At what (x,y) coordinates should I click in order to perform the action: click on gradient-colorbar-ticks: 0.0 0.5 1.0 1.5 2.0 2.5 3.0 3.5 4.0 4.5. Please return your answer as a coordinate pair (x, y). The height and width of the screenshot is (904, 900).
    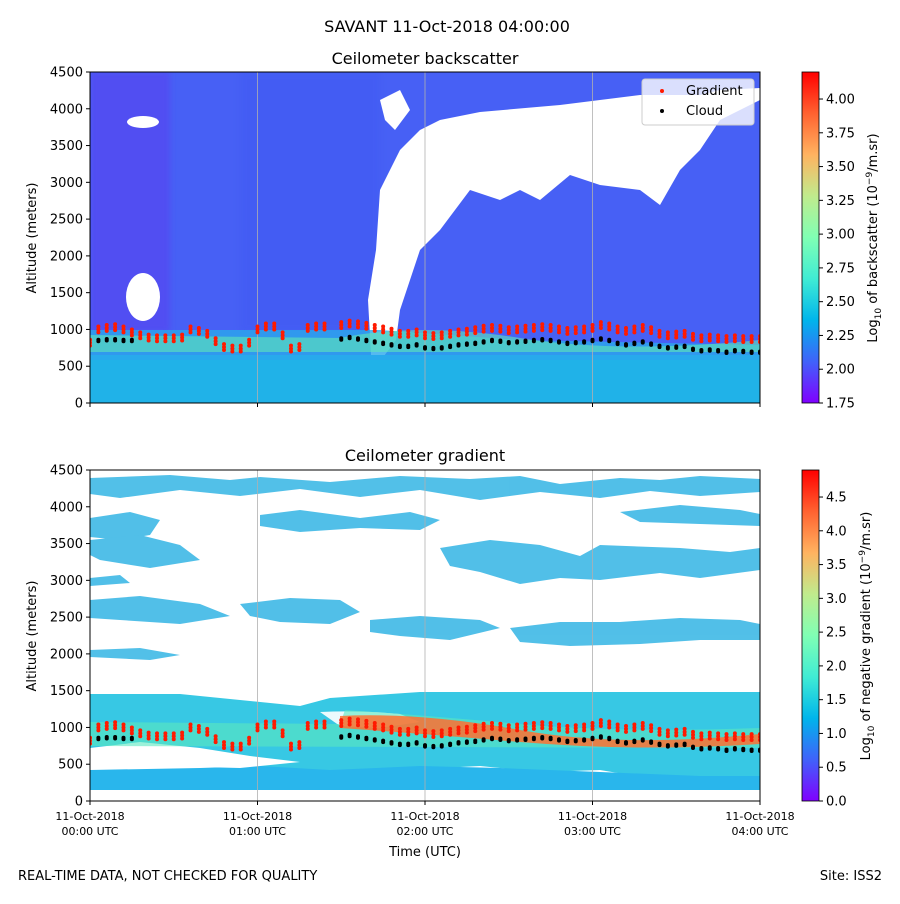
    Looking at the image, I should click on (833, 650).